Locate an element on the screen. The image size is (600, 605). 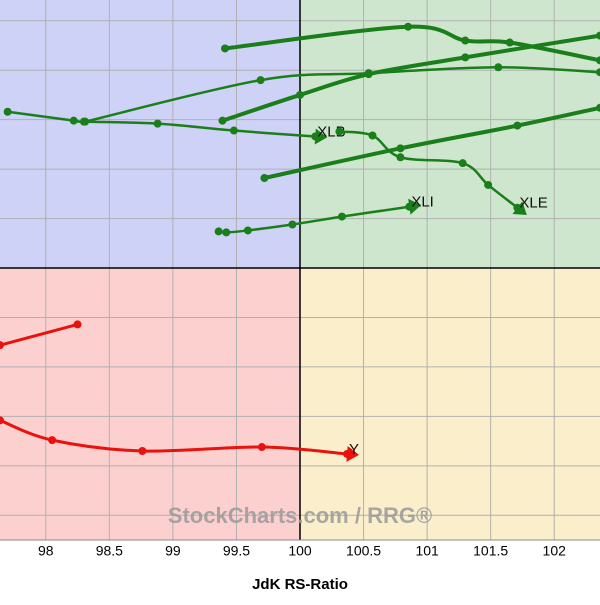
x-tick-label: 98 is located at coordinates (46, 551).